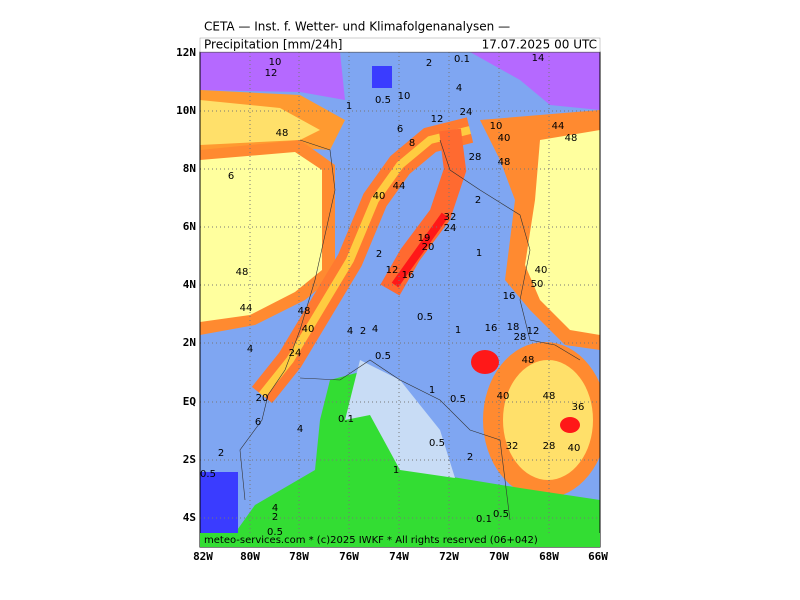 This screenshot has width=800, height=600. I want to click on contour-label: 19, so click(424, 238).